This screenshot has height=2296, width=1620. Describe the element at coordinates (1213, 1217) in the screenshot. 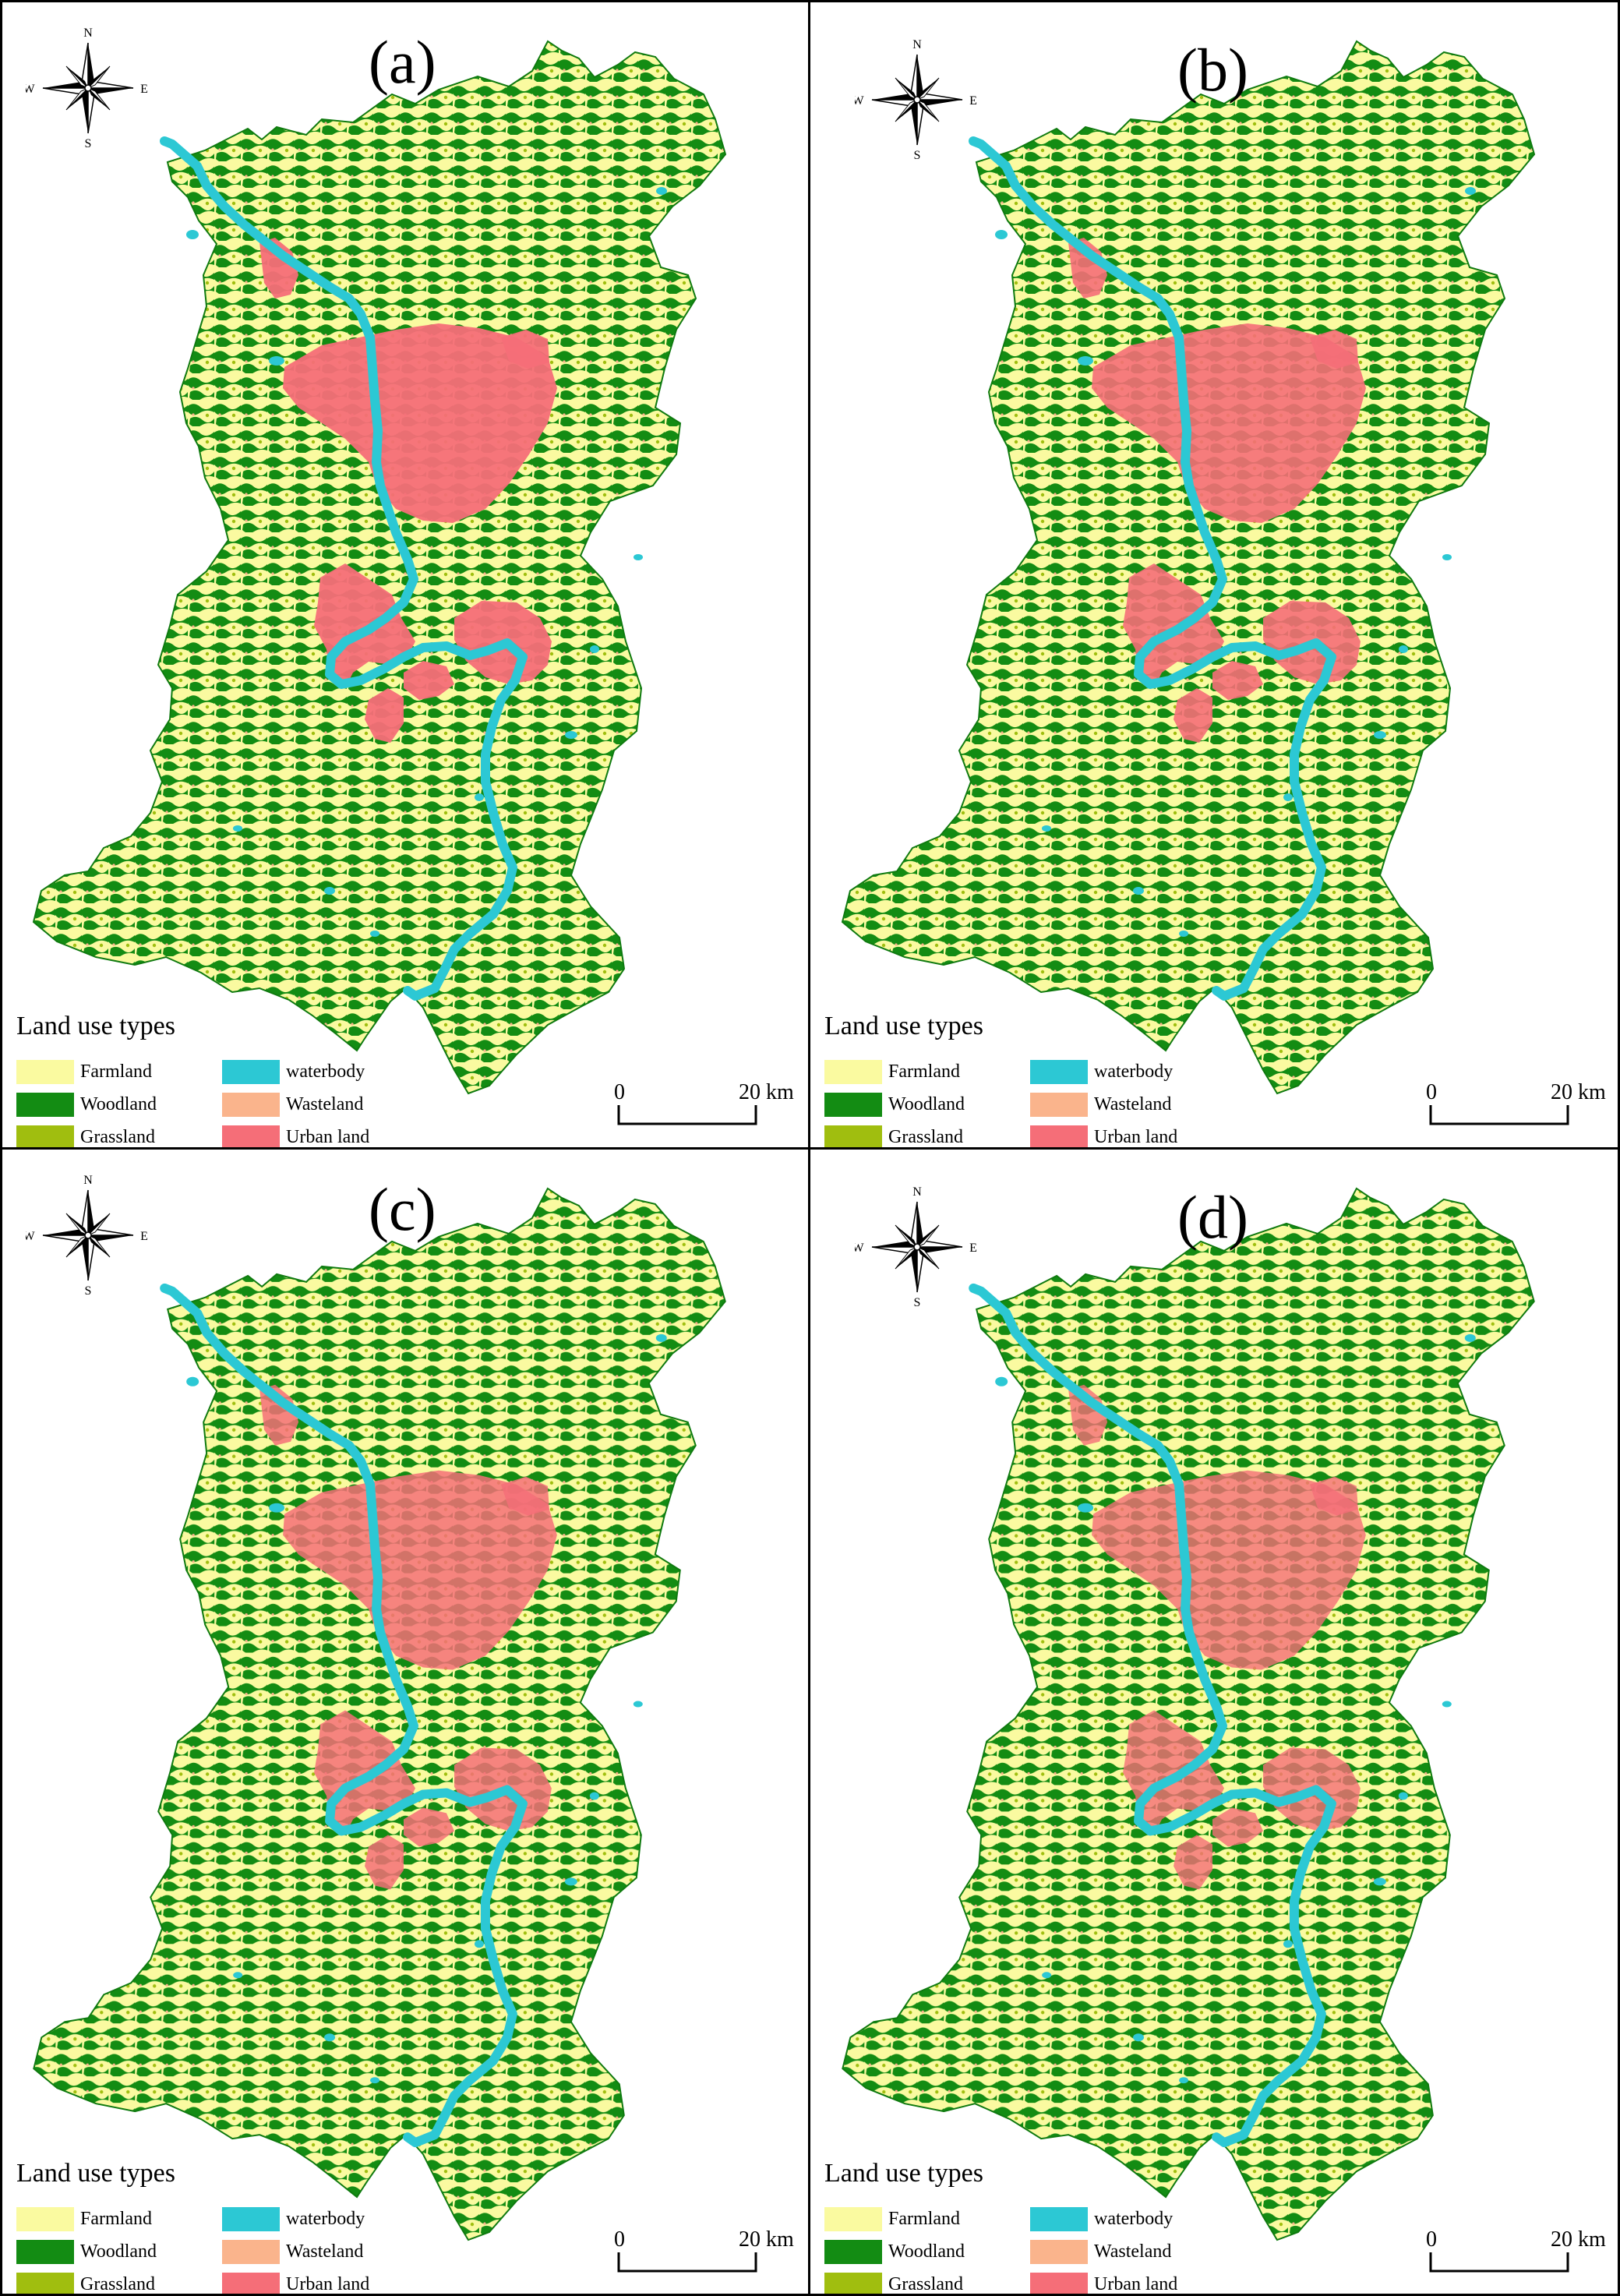

I see `panel-label: (d)` at that location.